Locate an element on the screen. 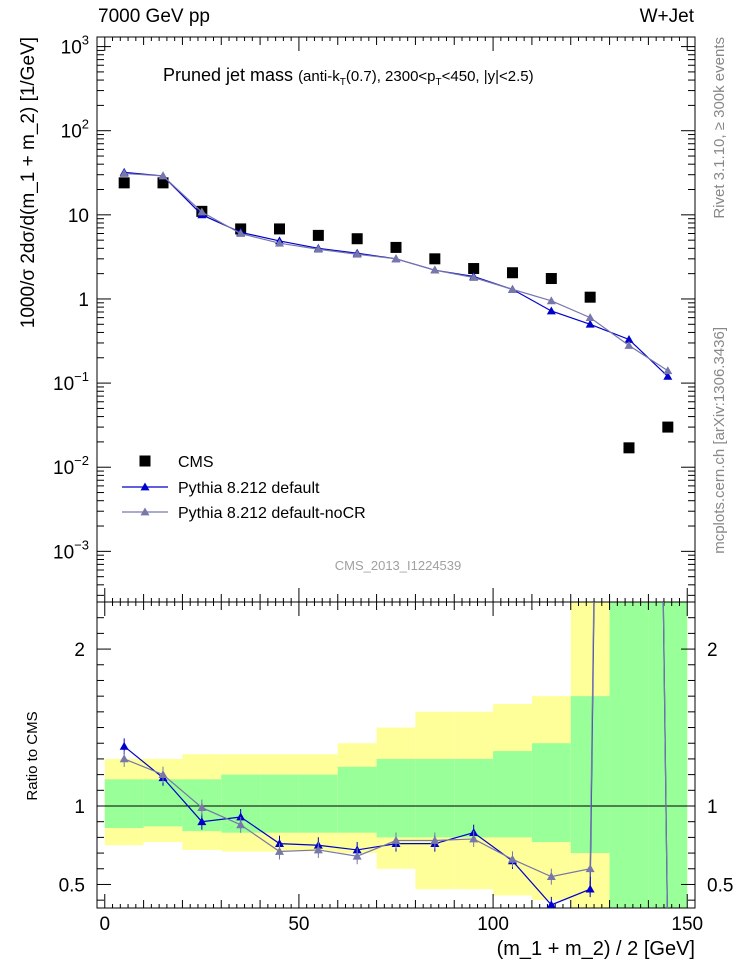 This screenshot has width=746, height=972. ratio-y-axis-label: Ratio to CMS is located at coordinates (32, 755).